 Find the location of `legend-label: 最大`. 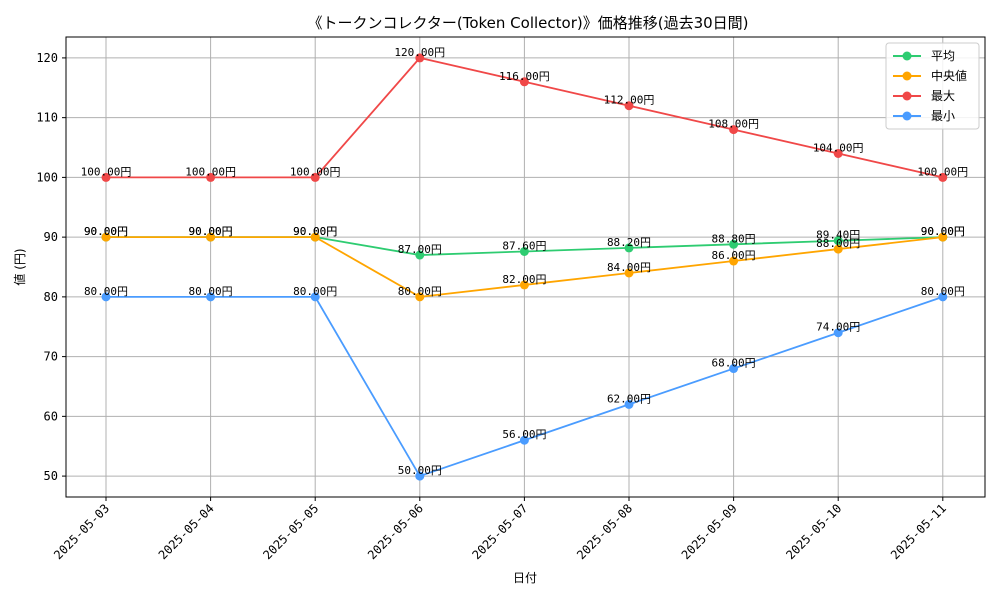

legend-label: 最大 is located at coordinates (943, 96).